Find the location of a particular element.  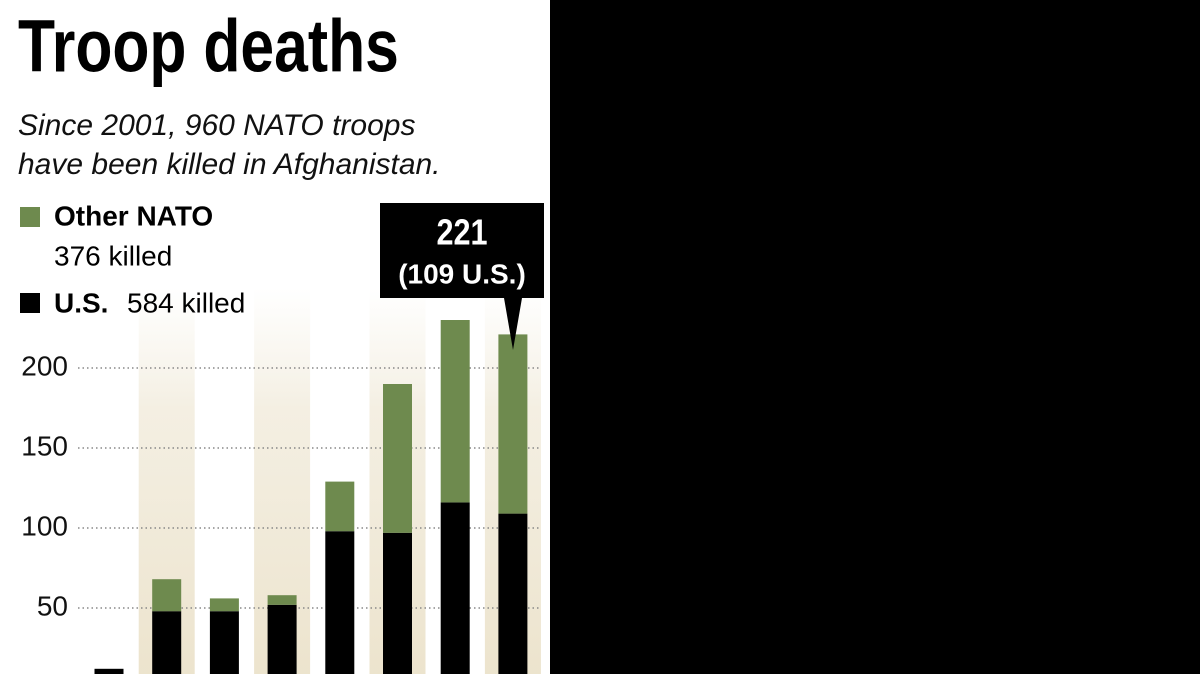

legend-label: U.S. is located at coordinates (81, 302).